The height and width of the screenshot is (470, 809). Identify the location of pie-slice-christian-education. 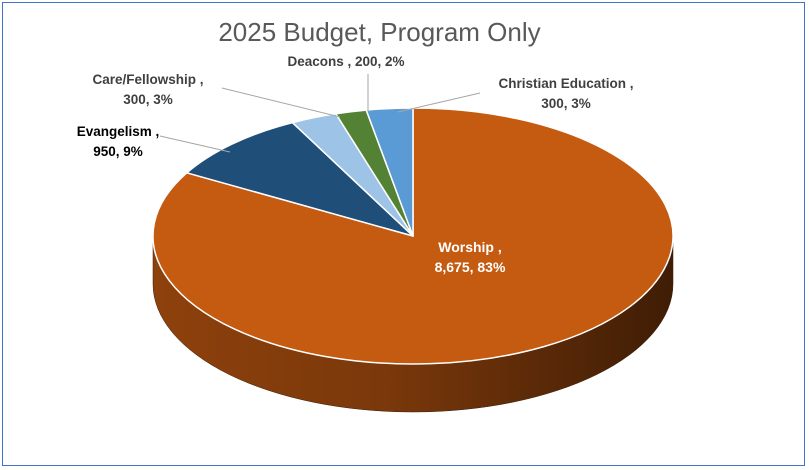
(389, 172).